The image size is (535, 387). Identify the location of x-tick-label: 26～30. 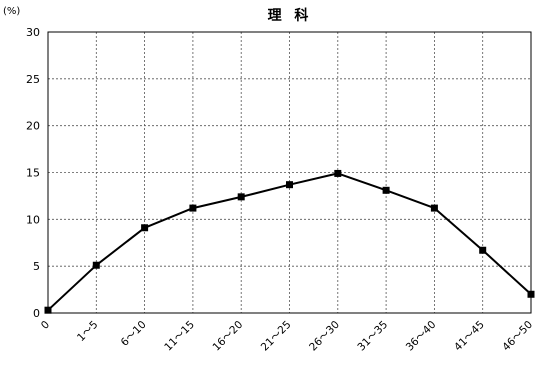
(324, 336).